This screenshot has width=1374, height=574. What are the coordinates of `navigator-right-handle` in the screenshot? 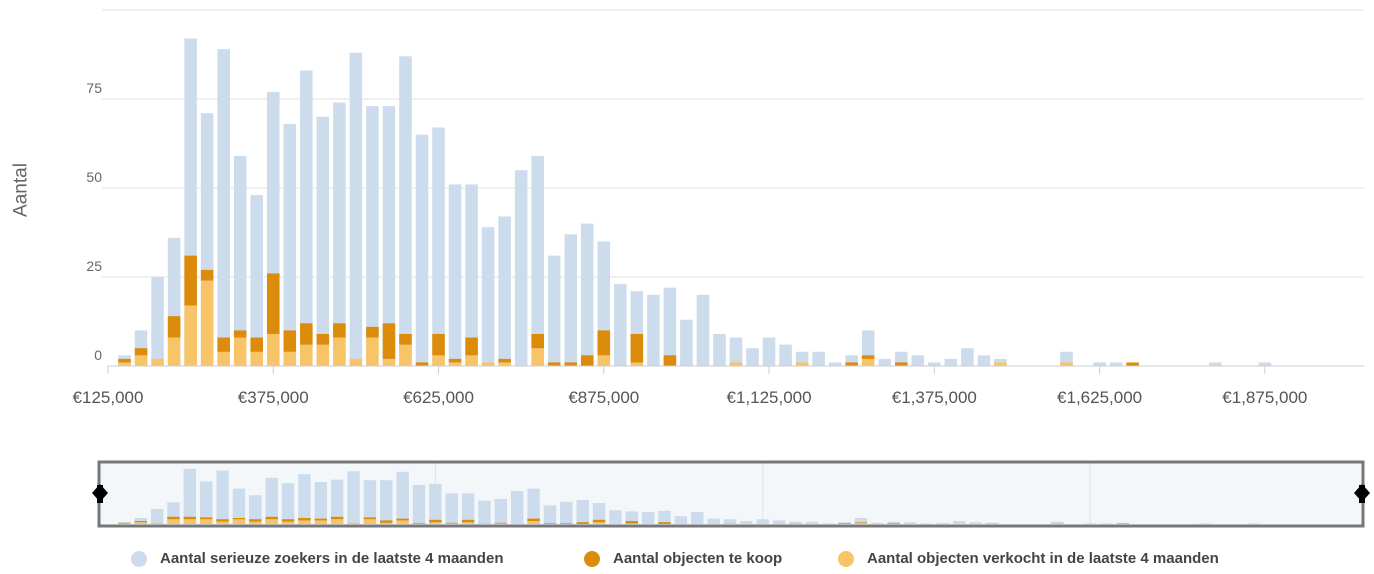 It's located at (1362, 493).